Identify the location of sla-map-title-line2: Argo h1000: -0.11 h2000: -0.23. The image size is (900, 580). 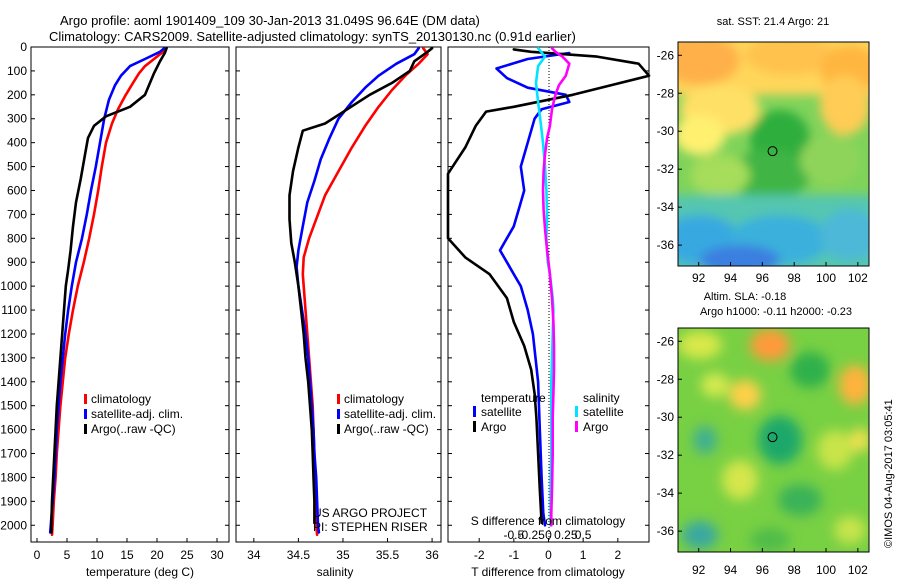
(776, 312).